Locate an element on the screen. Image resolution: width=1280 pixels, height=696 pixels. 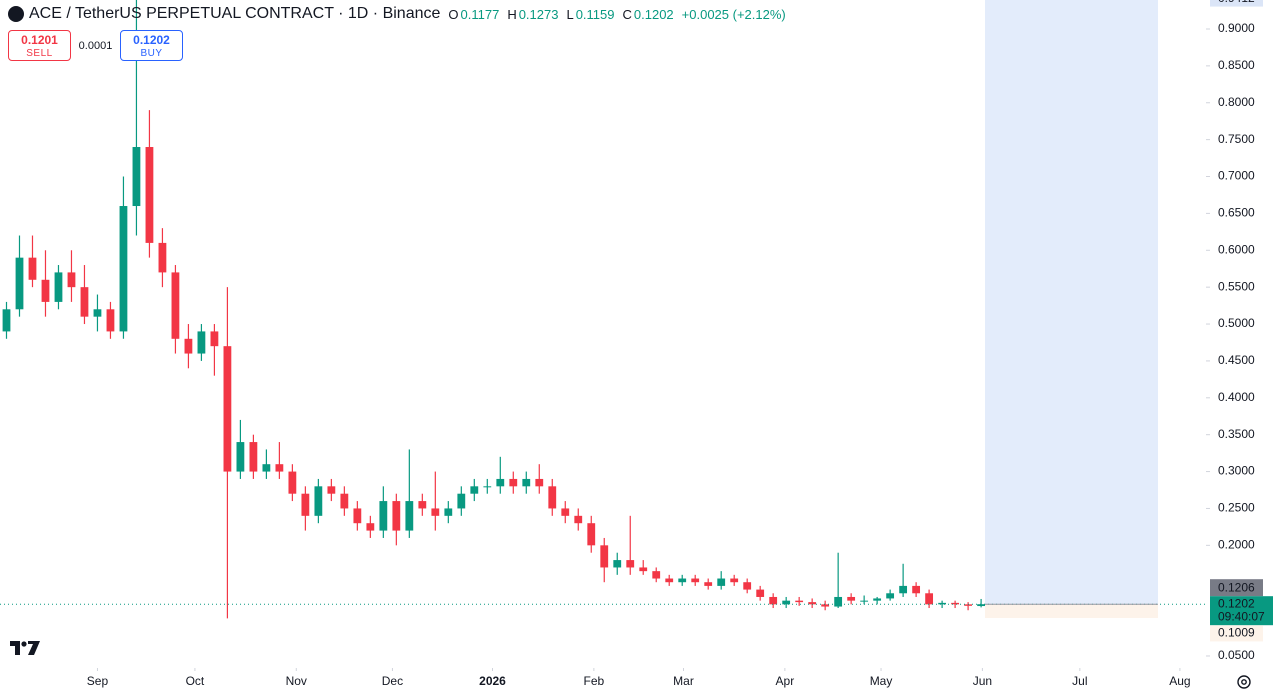
y-tick-label: 0.4500 is located at coordinates (1236, 360).